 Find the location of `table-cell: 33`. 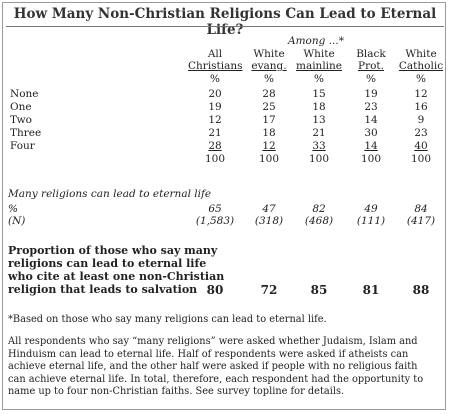

table-cell: 33 is located at coordinates (319, 146).